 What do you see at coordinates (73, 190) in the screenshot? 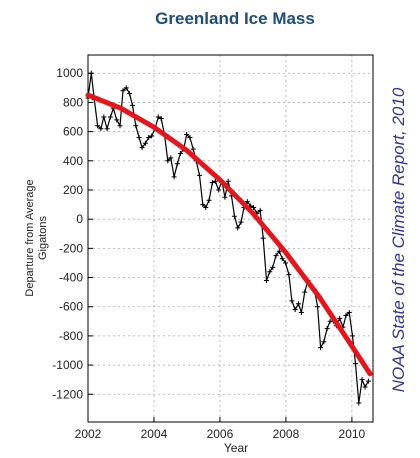
I see `y-tick-label: 200` at bounding box center [73, 190].